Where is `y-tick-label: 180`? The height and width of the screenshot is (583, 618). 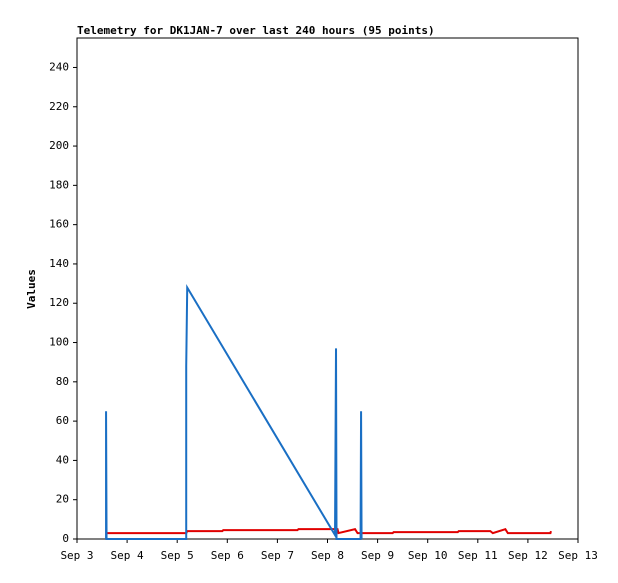
y-tick-label: 180 is located at coordinates (59, 184).